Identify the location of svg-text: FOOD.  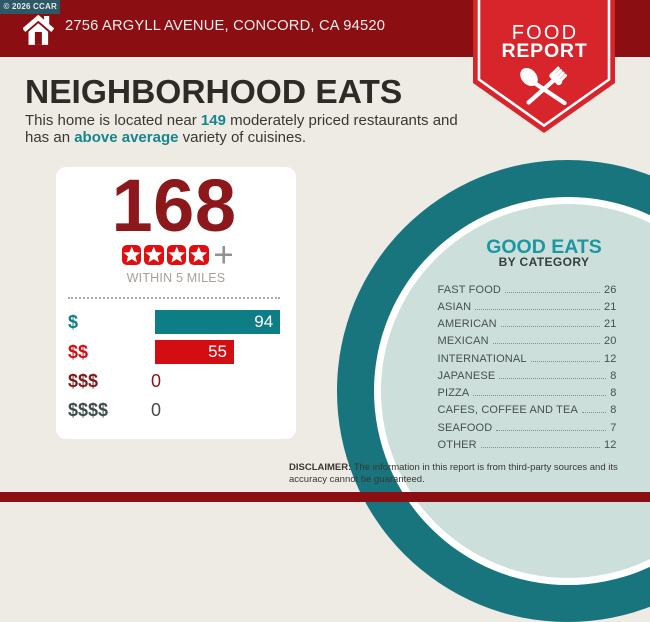
(545, 33).